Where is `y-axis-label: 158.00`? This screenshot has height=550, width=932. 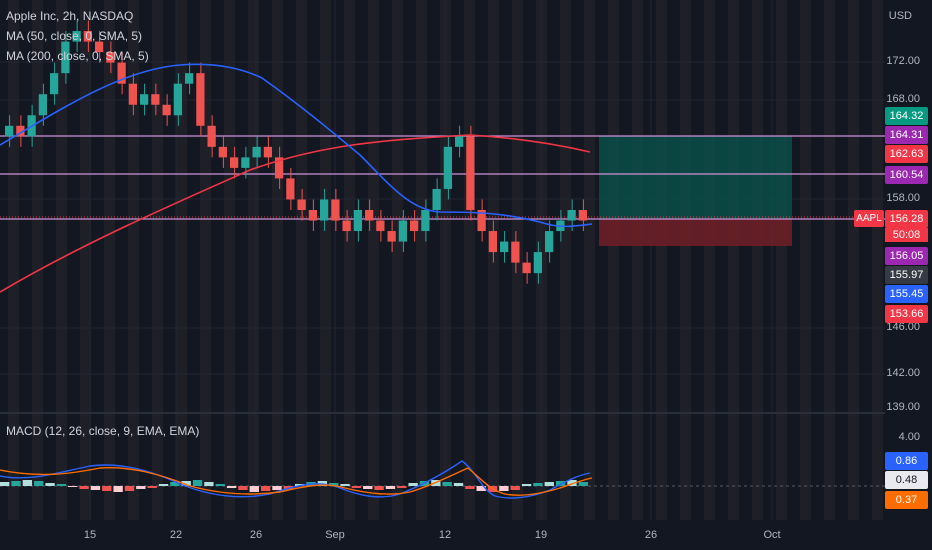 y-axis-label: 158.00 is located at coordinates (903, 198).